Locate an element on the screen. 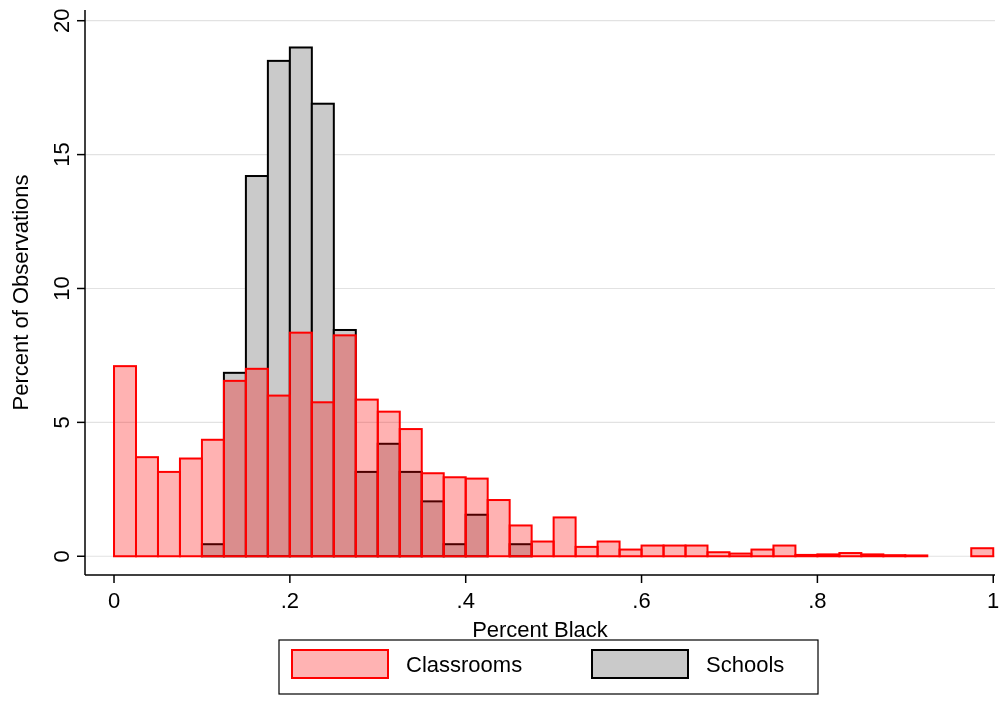 This screenshot has width=1002, height=710. y-tick-label: 10 is located at coordinates (61, 288).